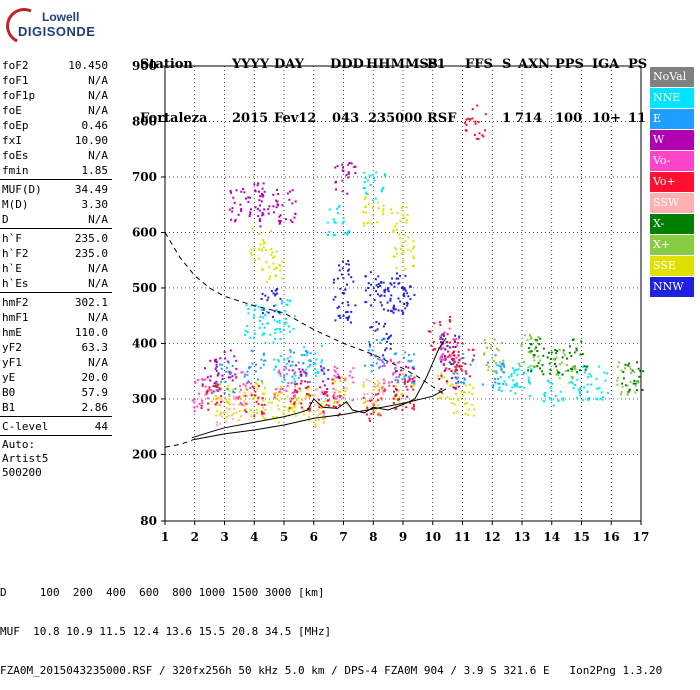 This screenshot has height=690, width=700. What do you see at coordinates (91, 253) in the screenshot?
I see `param-value: 235.0` at bounding box center [91, 253].